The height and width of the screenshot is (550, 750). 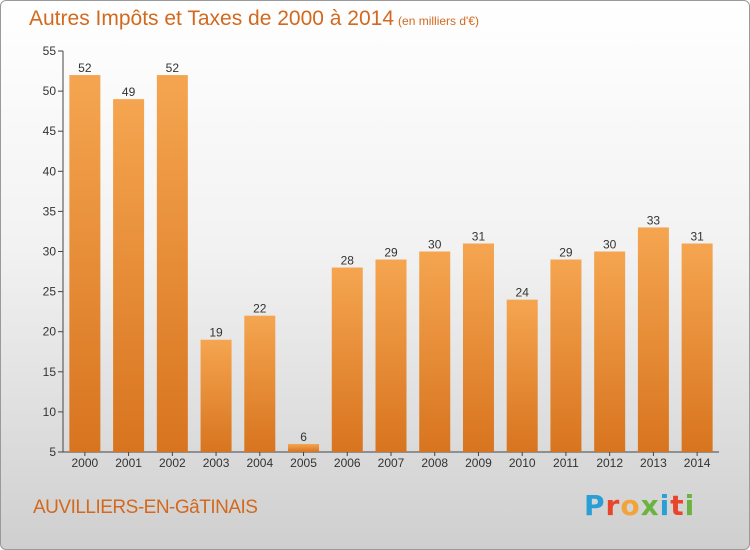 What do you see at coordinates (697, 463) in the screenshot?
I see `x-tick-label: 2014` at bounding box center [697, 463].